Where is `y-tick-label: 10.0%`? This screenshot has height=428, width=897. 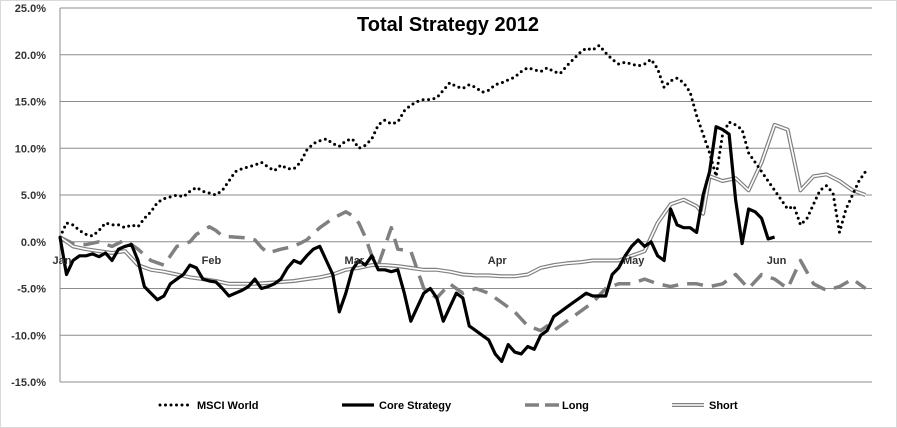
y-tick-label: 10.0% is located at coordinates (30, 149).